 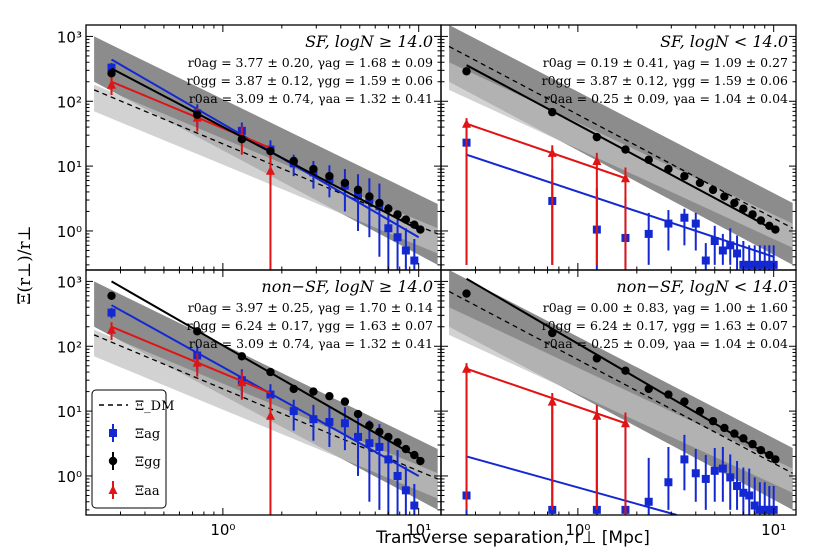 I want to click on legend: Ξ_DM Ξag Ξgg Ξaa, so click(x=132, y=449).